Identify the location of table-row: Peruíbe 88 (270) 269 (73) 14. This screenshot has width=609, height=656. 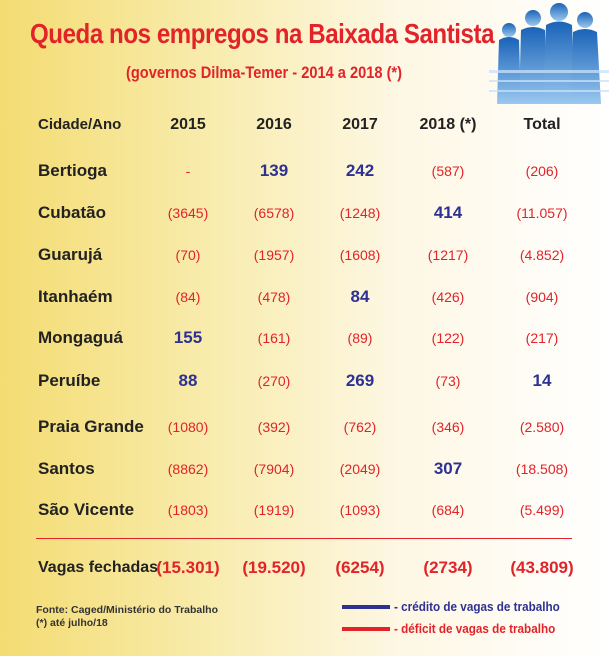
(304, 381).